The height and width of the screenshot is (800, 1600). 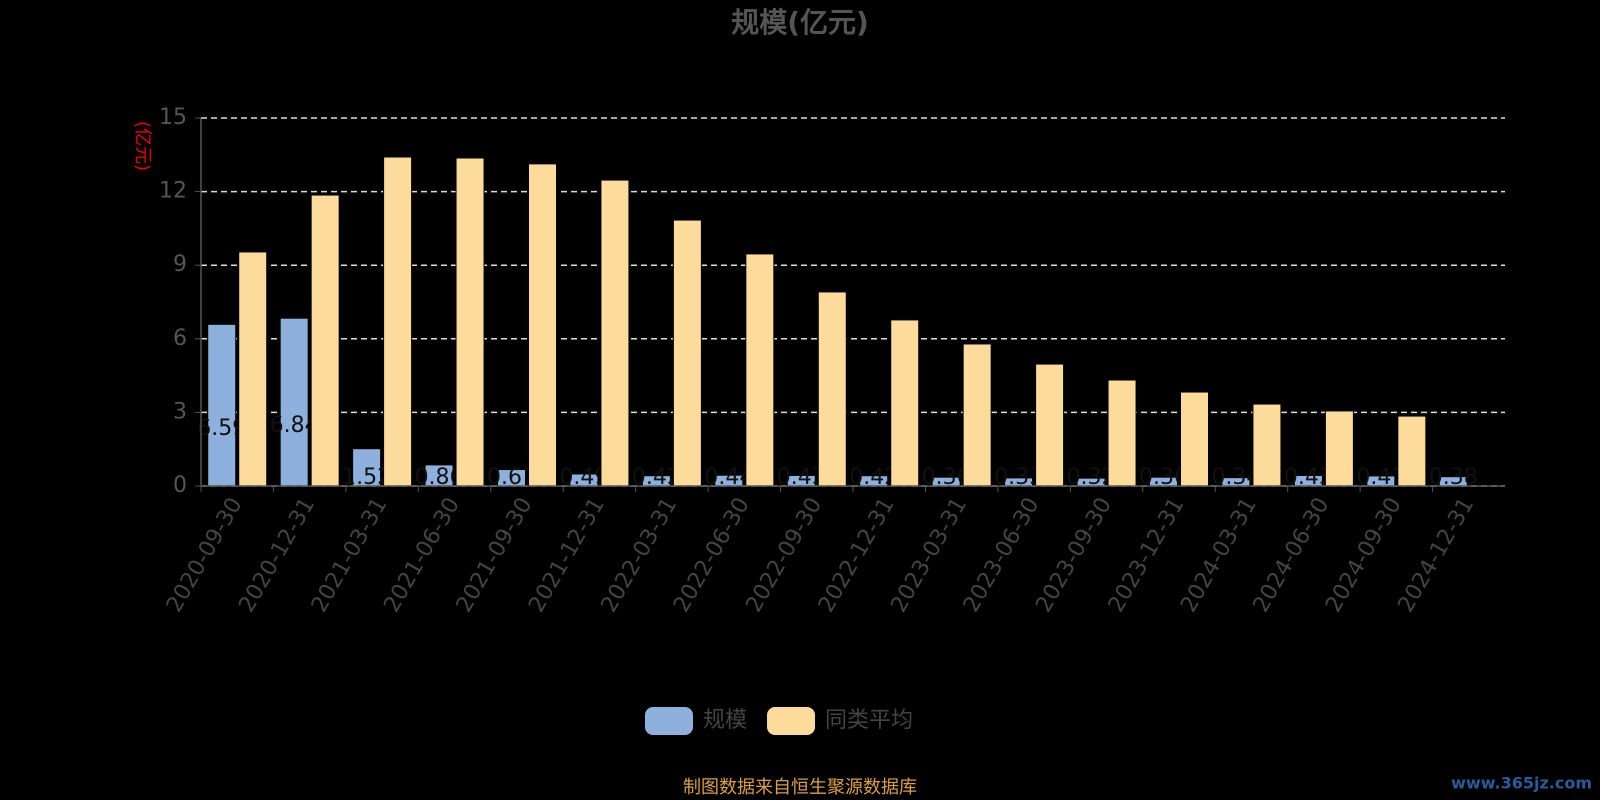 I want to click on y-tick-label: 0, so click(x=180, y=485).